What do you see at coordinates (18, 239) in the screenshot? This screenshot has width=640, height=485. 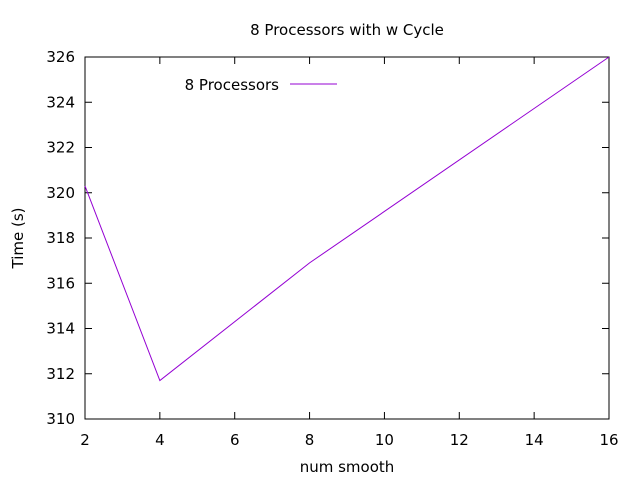 I see `y-axis-label: Time (s)` at bounding box center [18, 239].